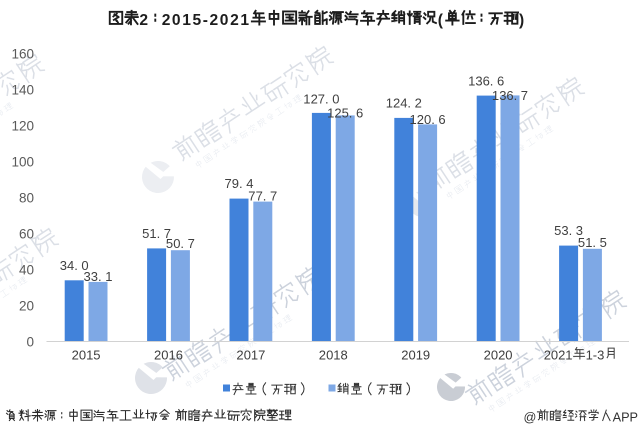 The width and height of the screenshot is (640, 441). I want to click on svg-text: A, so click(617, 418).